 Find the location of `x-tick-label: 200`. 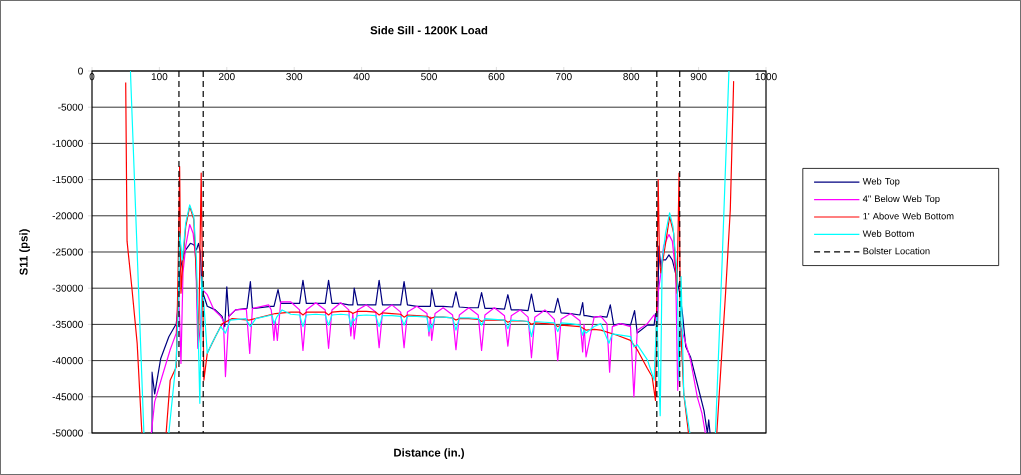

x-tick-label: 200 is located at coordinates (226, 77).